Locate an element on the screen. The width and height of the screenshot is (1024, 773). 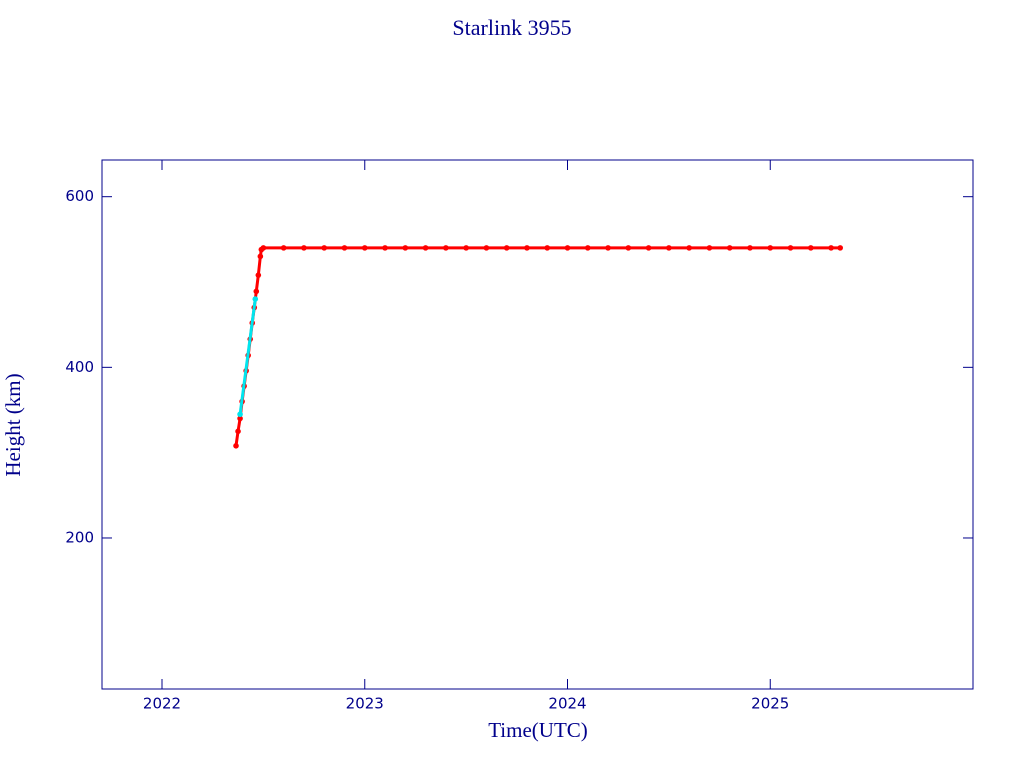
y-tick-label: 400 is located at coordinates (79, 367).